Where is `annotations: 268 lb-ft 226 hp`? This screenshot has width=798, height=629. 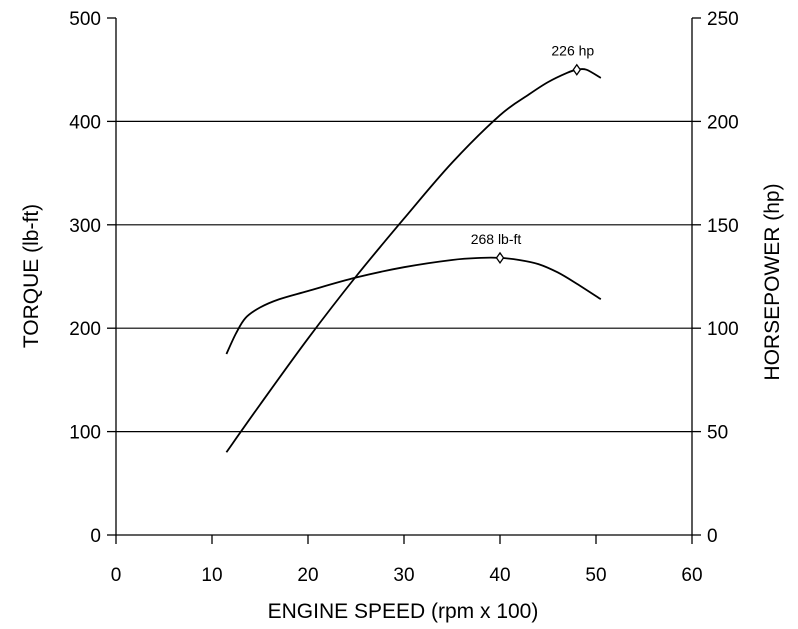 annotations: 268 lb-ft 226 hp is located at coordinates (532, 154).